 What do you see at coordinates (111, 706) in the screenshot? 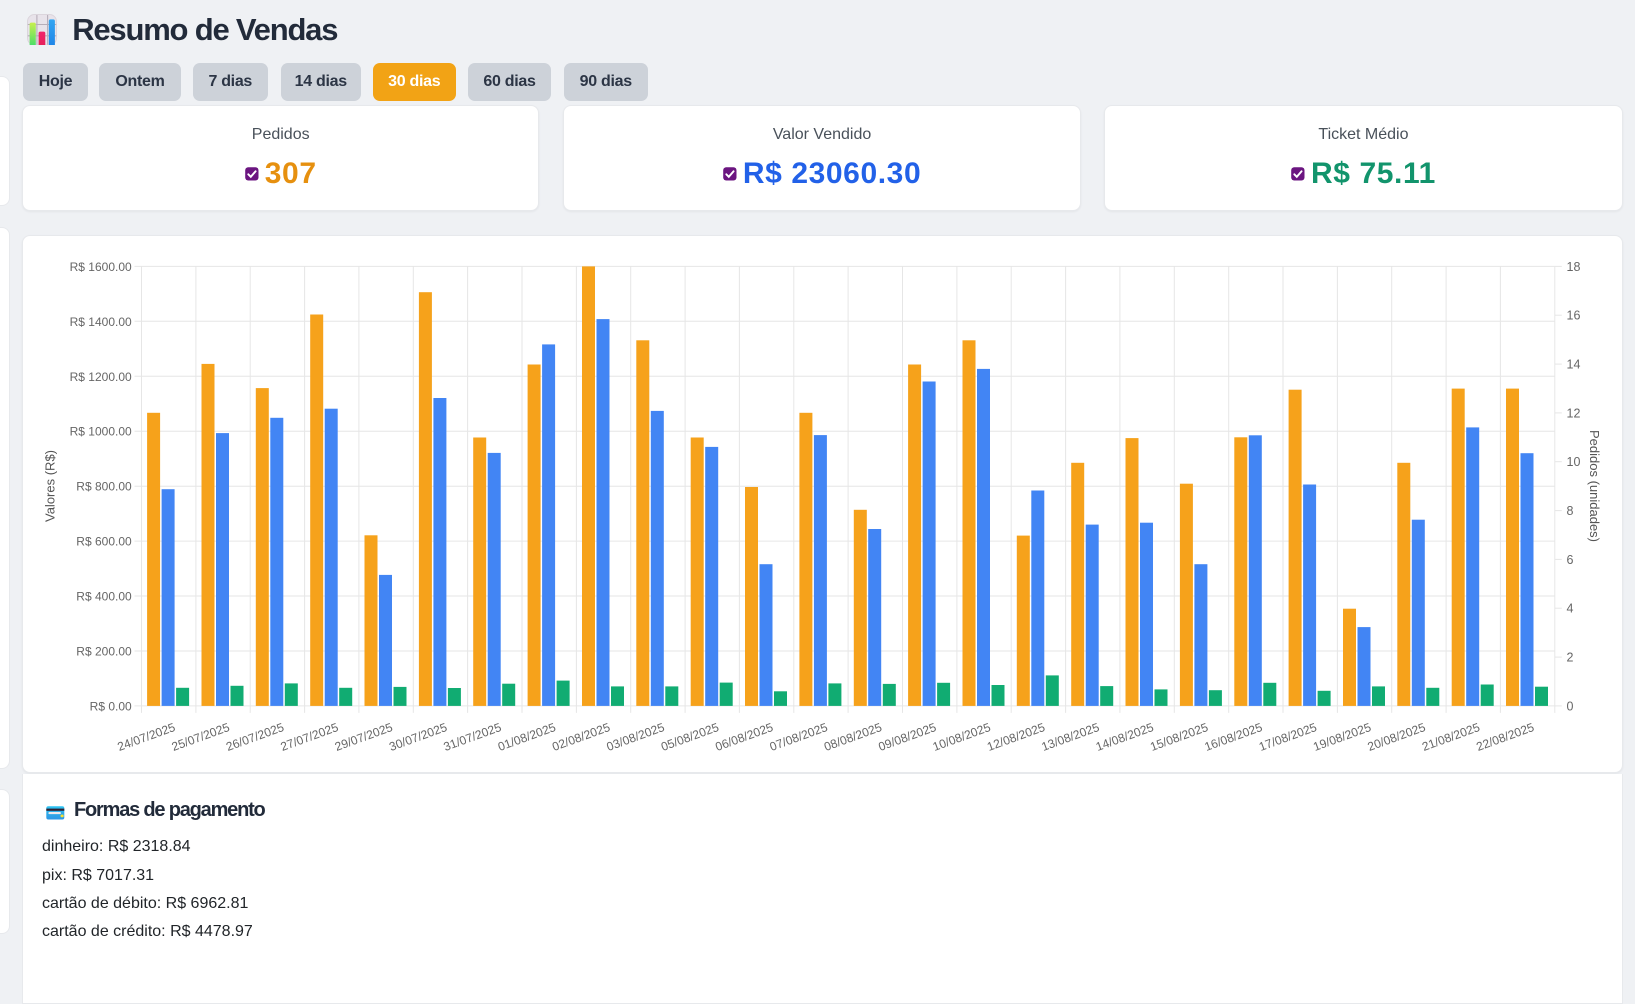
I see `svg-text: R$ 0.00` at bounding box center [111, 706].